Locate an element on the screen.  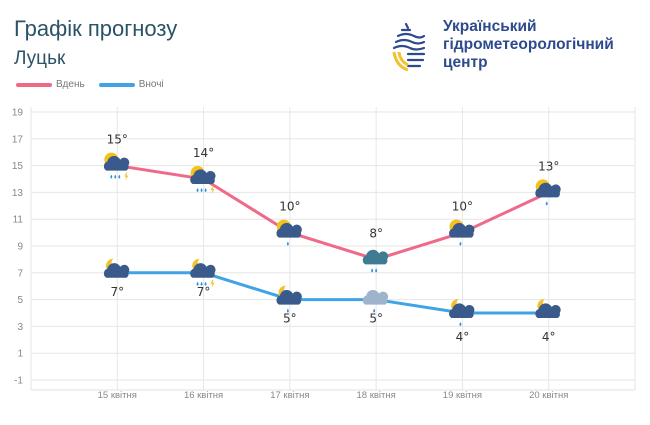
chart-legend: Вдень Вночі is located at coordinates (90, 84).